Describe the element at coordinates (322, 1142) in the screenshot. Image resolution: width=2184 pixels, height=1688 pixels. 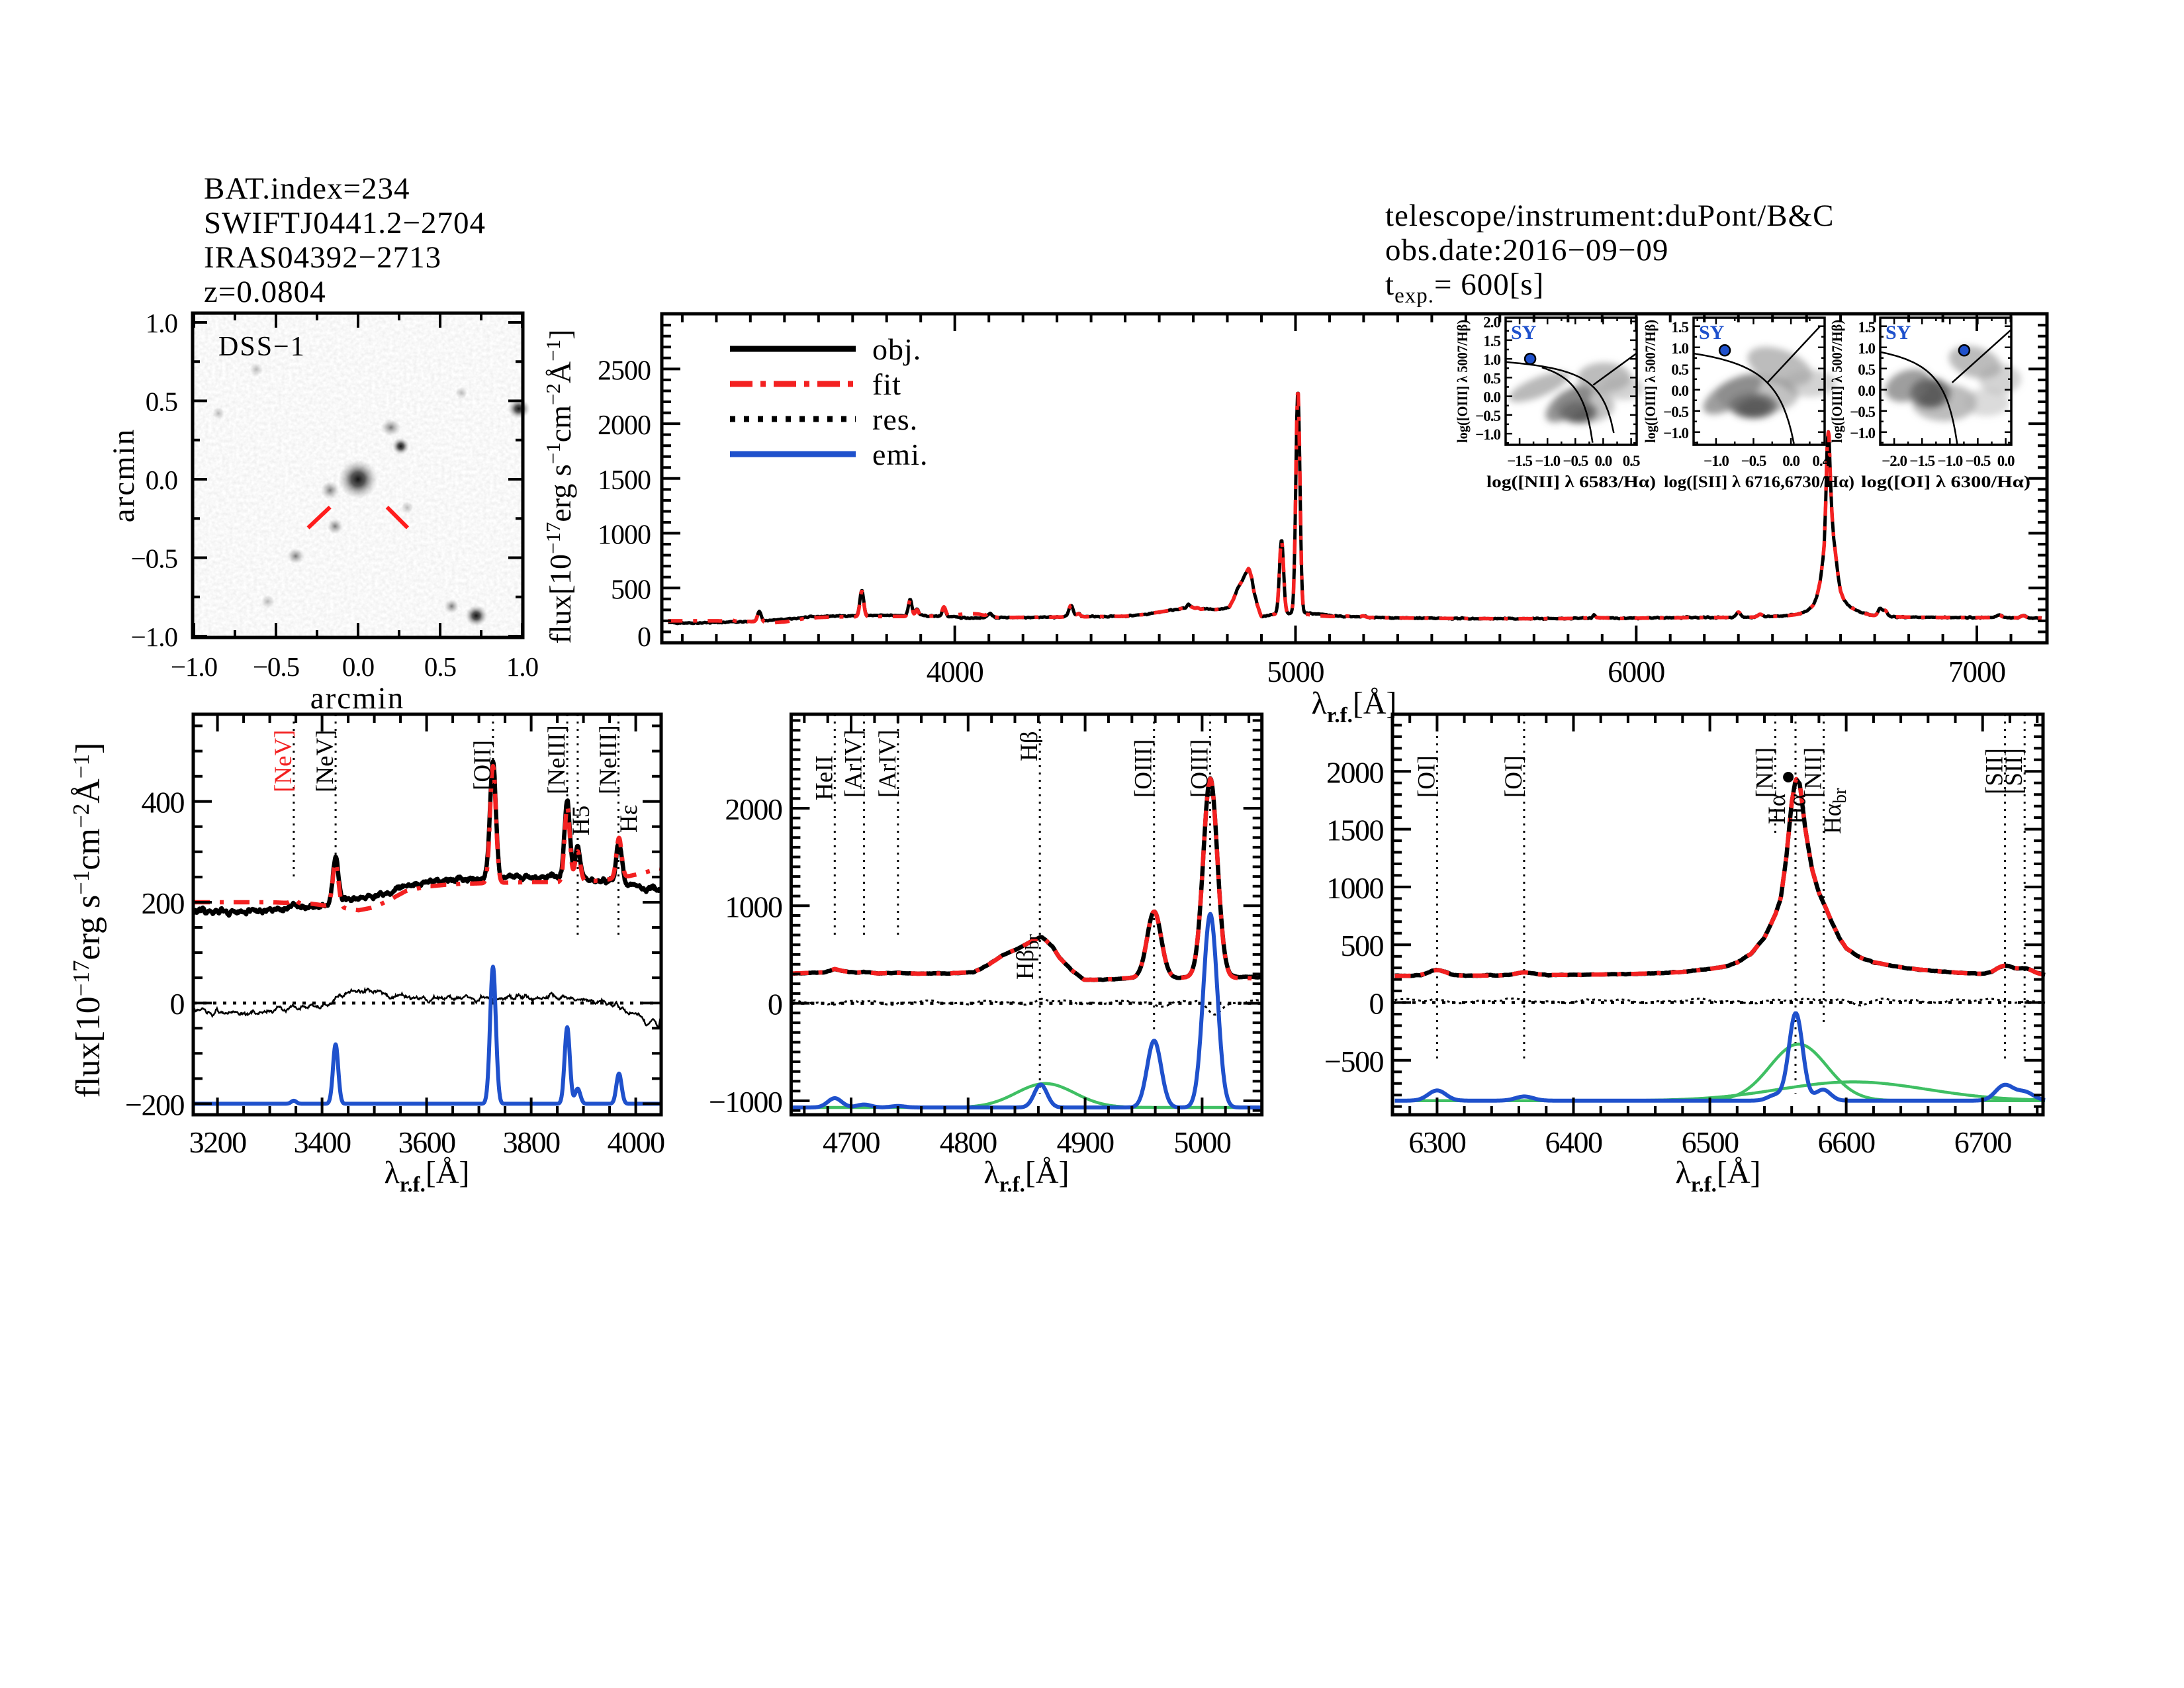
I see `svg-text: 3400` at that location.